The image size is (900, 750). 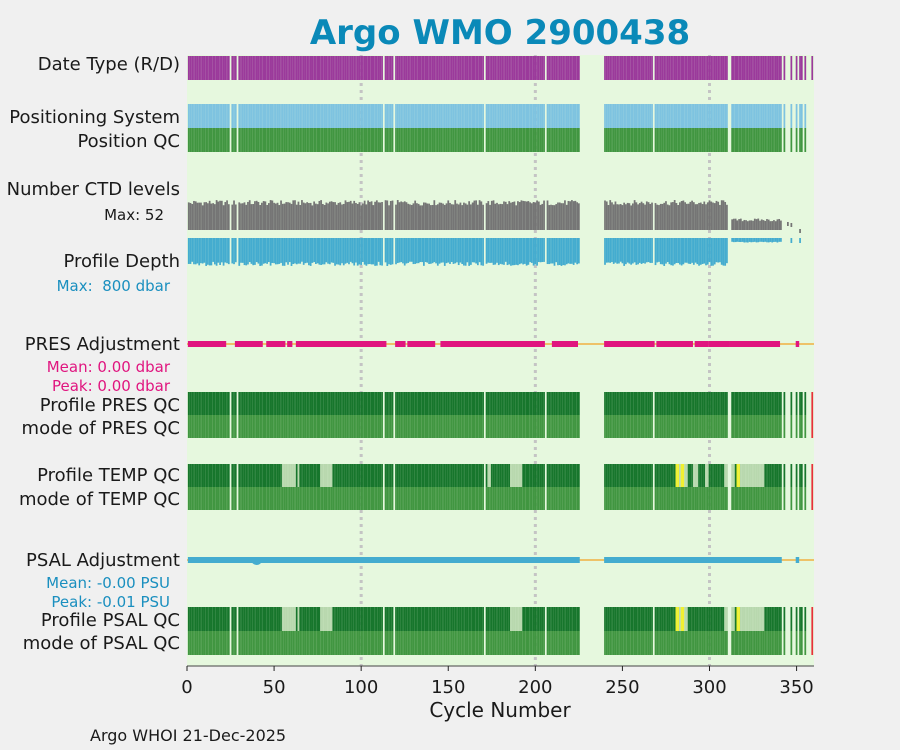 I want to click on pres-adjustment-segment, so click(x=674, y=344).